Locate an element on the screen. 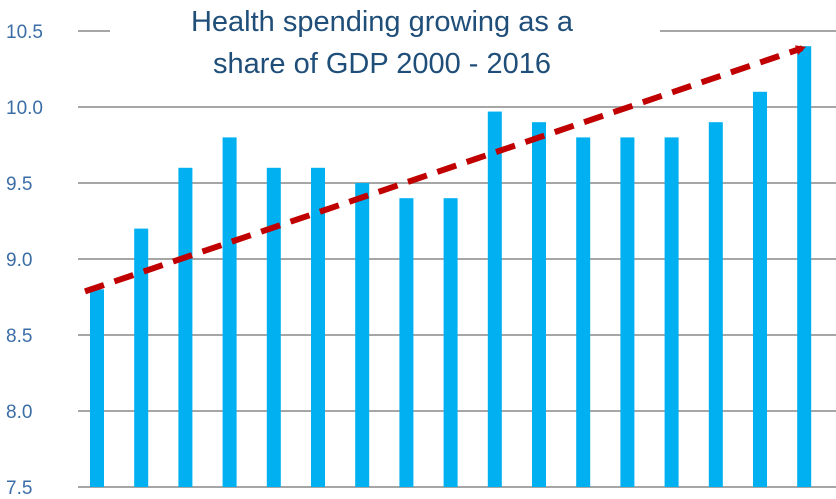  y-tick-label: 9.5 is located at coordinates (19, 184).